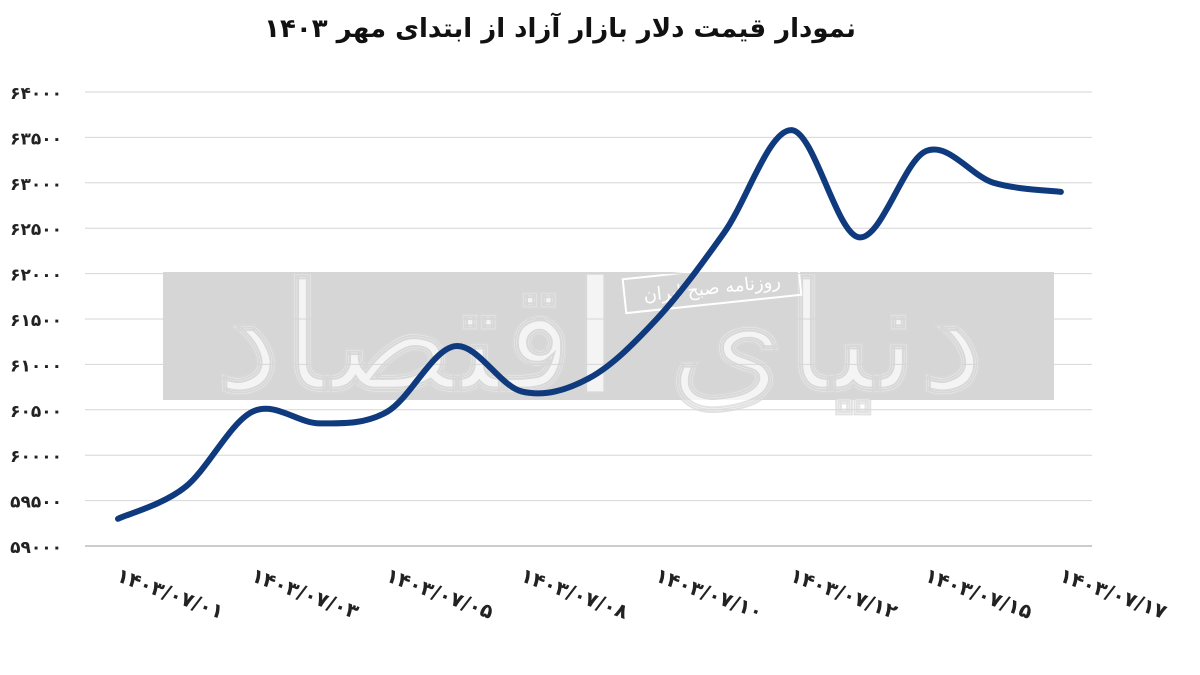 Image resolution: width=1200 pixels, height=675 pixels. What do you see at coordinates (305, 593) in the screenshot?
I see `x-tick-label: ۱۴۰۳/۰۷/۰۳` at bounding box center [305, 593].